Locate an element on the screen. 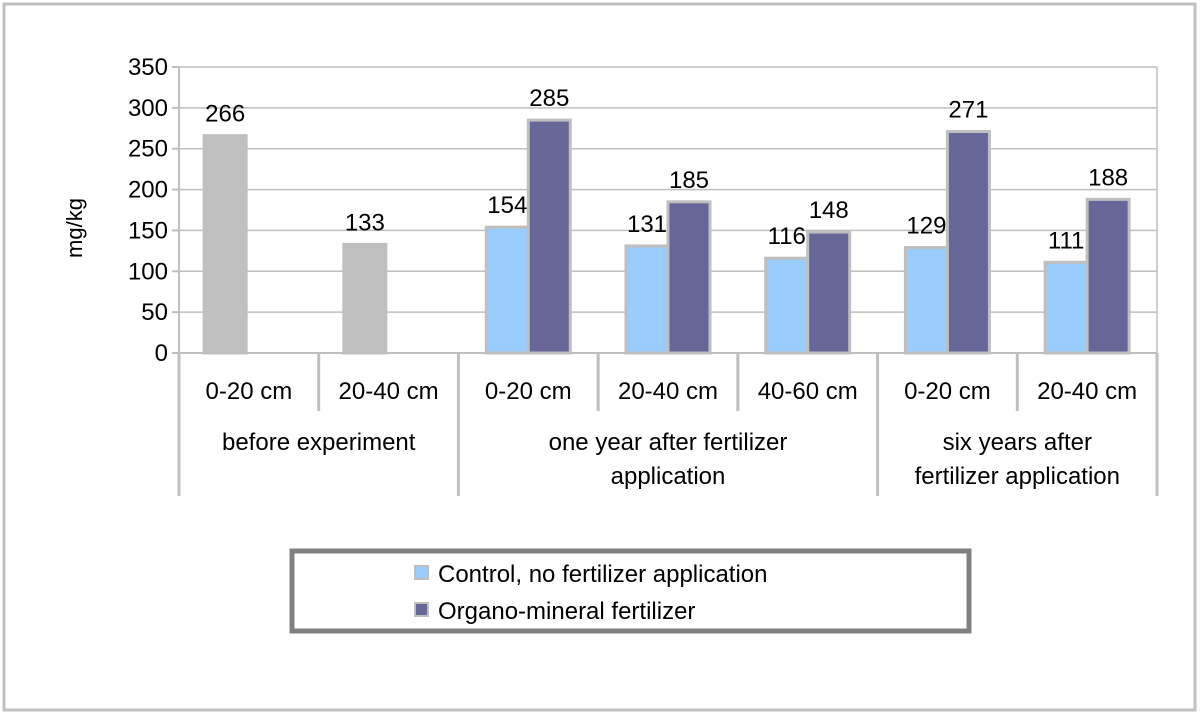  legend-box is located at coordinates (630, 591).